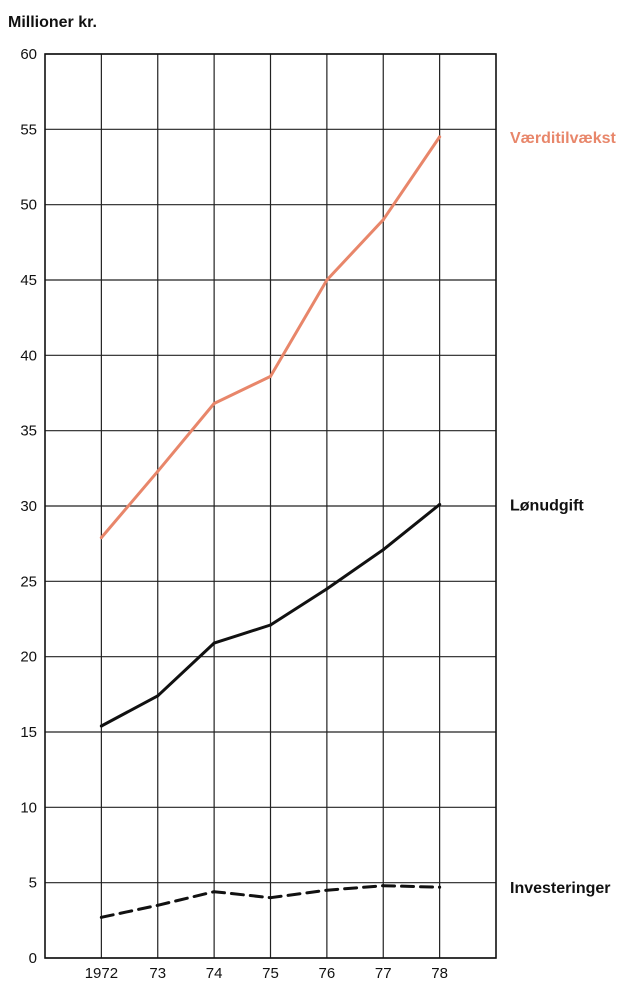 The height and width of the screenshot is (983, 637). Describe the element at coordinates (28, 355) in the screenshot. I see `y-tick-label: 40` at that location.